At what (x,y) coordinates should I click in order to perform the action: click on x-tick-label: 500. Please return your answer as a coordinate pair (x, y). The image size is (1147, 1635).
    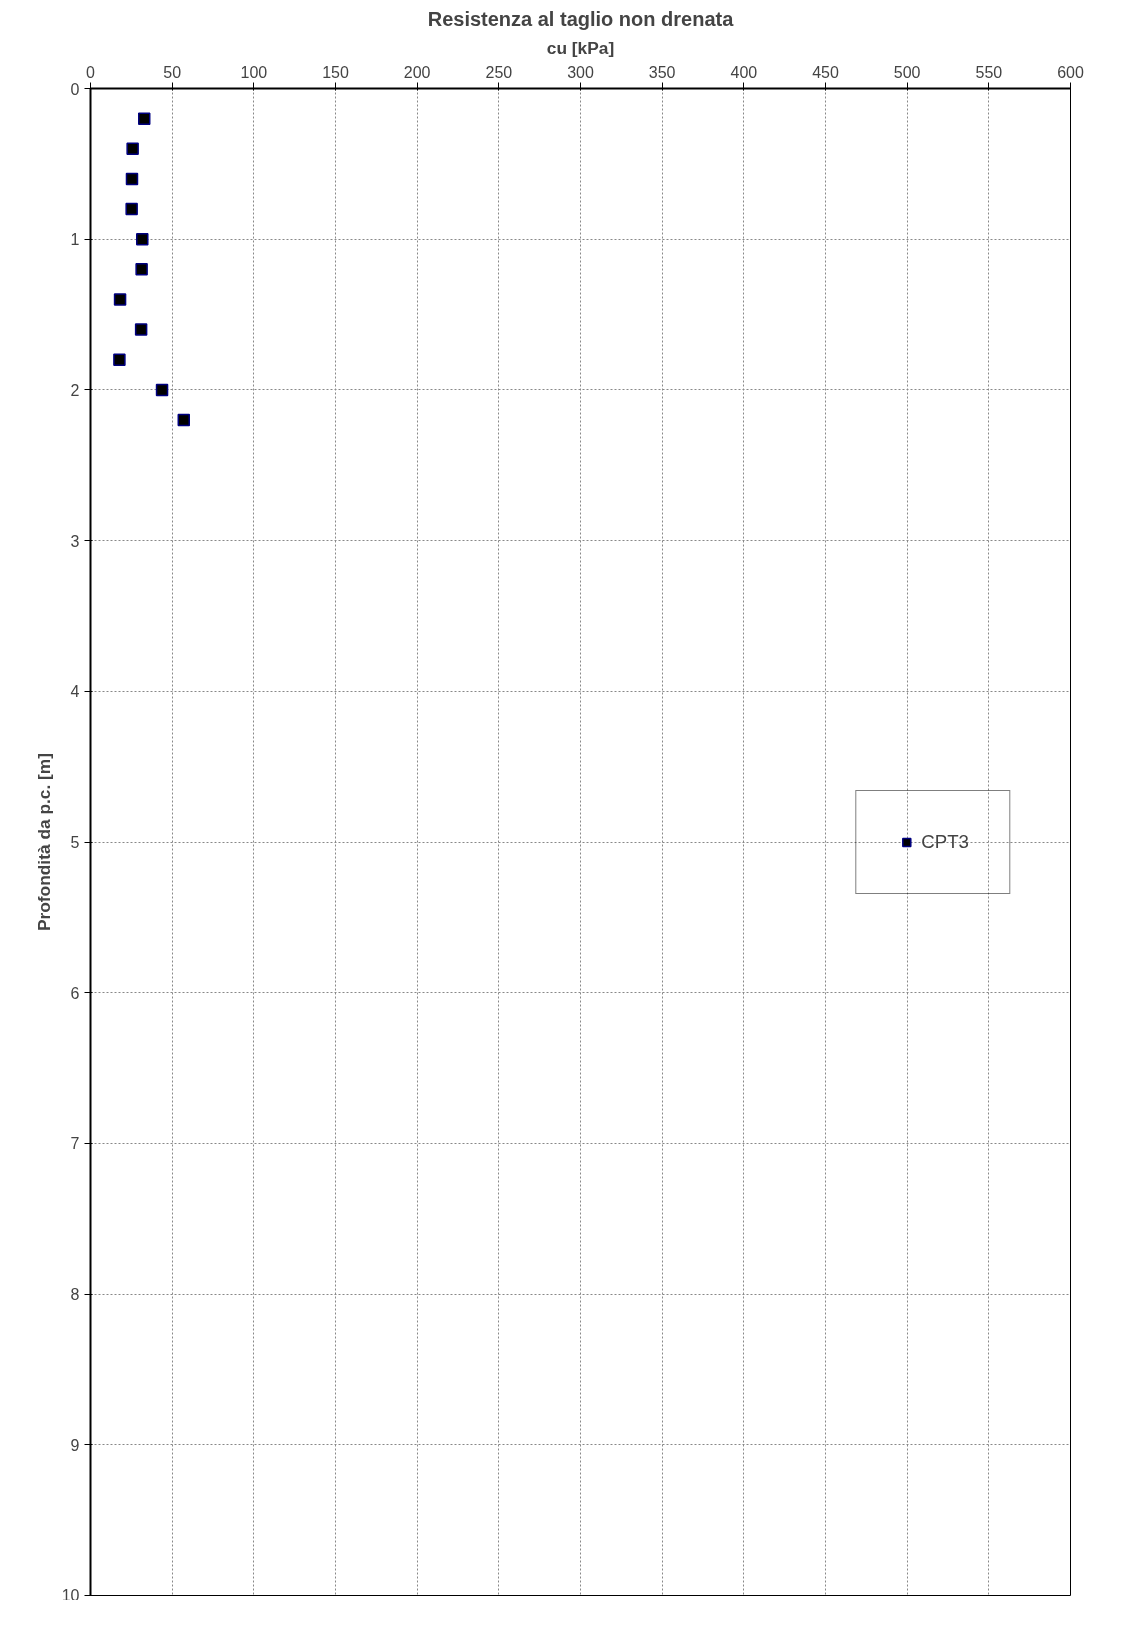
    Looking at the image, I should click on (907, 72).